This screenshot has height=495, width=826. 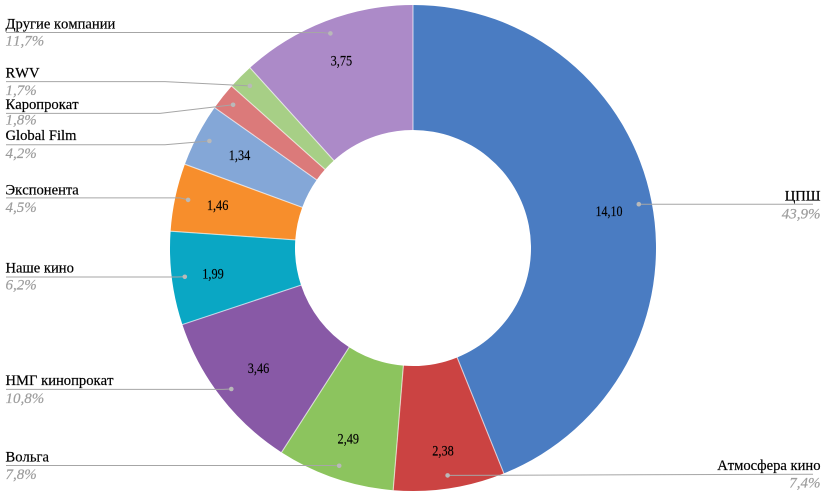 I want to click on svg-text: Каропрокат, so click(x=43, y=105).